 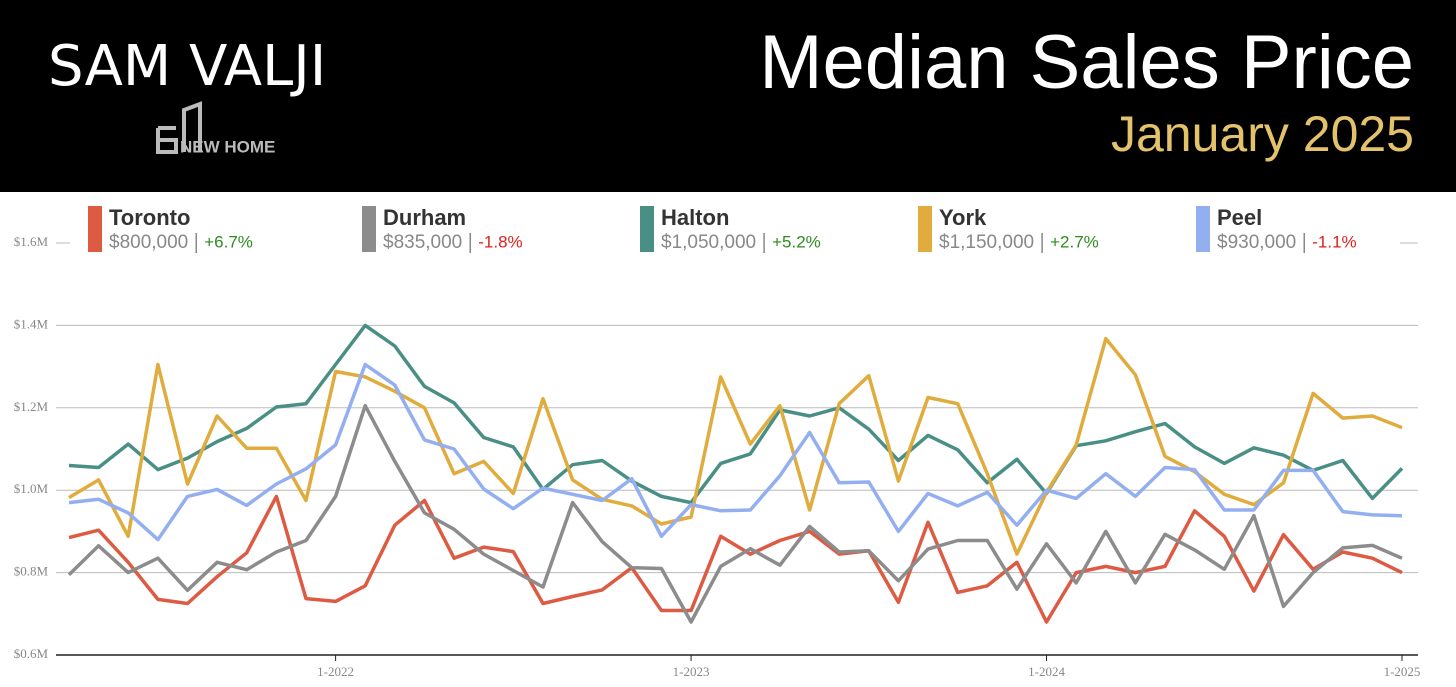 What do you see at coordinates (227, 146) in the screenshot?
I see `logo-text: NEW HOME` at bounding box center [227, 146].